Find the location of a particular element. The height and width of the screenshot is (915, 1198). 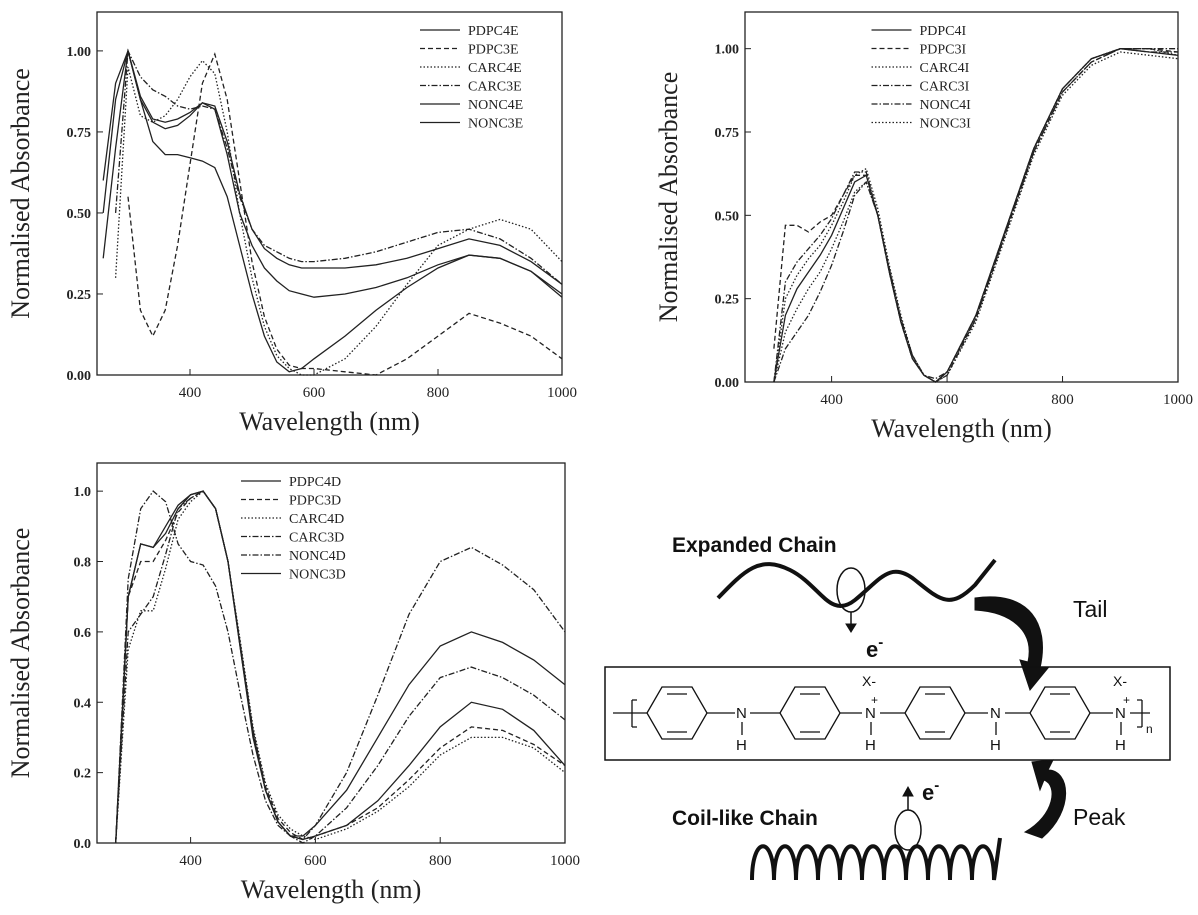

legend-label: CARC4I is located at coordinates (945, 68).